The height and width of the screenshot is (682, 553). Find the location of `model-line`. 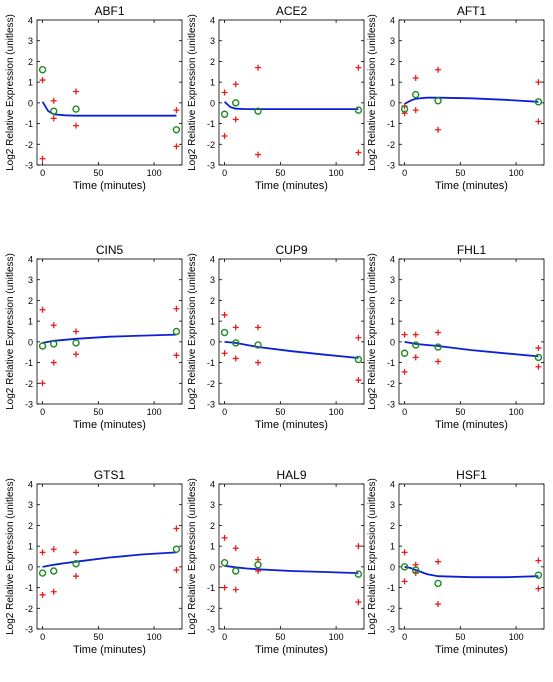

model-line is located at coordinates (291, 105).